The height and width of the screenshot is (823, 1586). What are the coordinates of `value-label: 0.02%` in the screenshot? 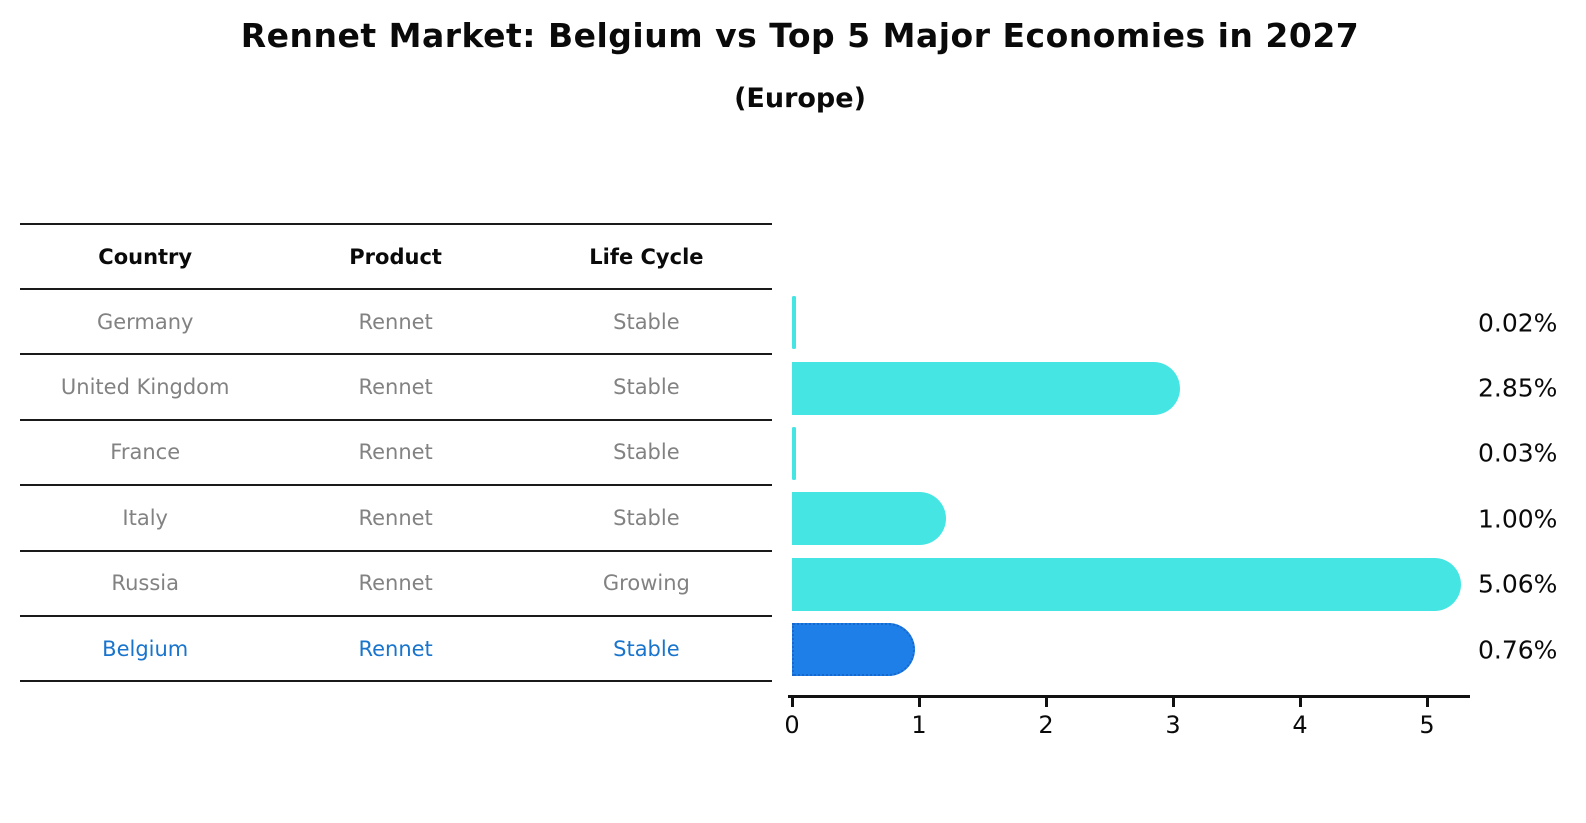 It's located at (1518, 323).